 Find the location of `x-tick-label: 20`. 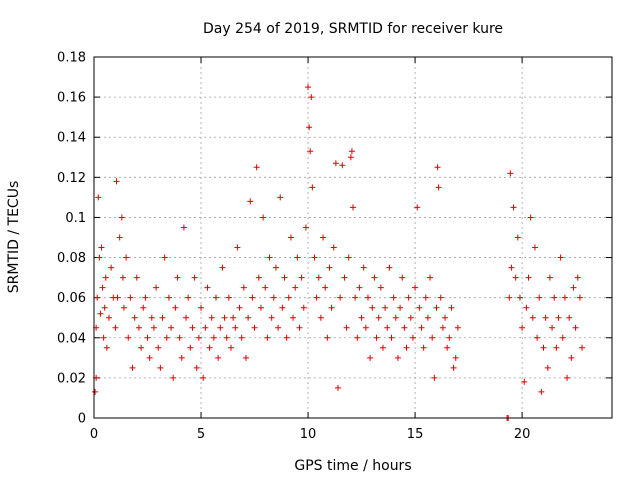

x-tick-label: 20 is located at coordinates (522, 434).